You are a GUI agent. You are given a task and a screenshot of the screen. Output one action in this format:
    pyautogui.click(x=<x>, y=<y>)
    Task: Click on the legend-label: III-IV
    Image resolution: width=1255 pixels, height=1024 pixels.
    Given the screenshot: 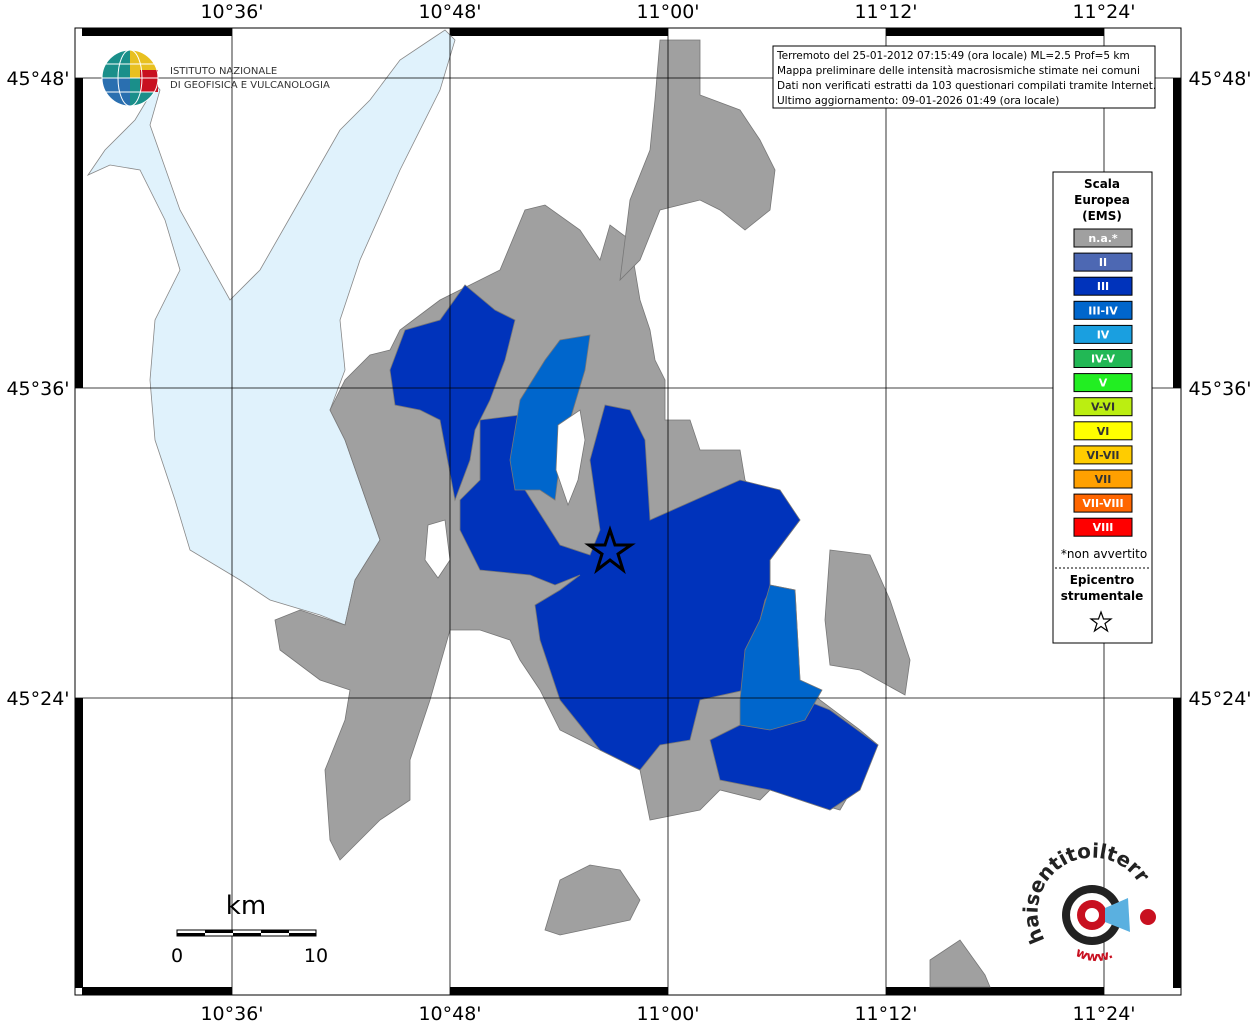 What is the action you would take?
    pyautogui.click(x=1103, y=310)
    